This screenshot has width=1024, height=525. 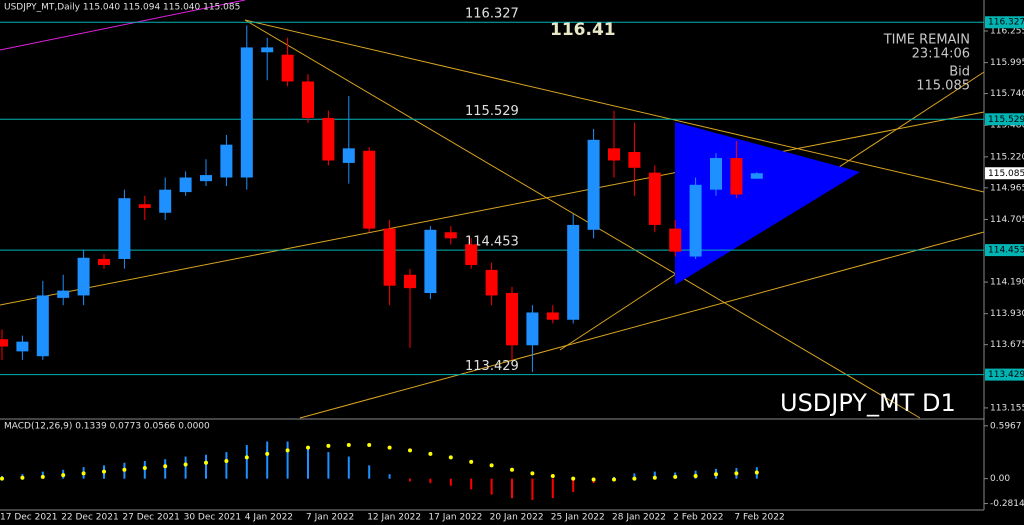 What do you see at coordinates (1007, 314) in the screenshot?
I see `y-tick-label: 113.930` at bounding box center [1007, 314].